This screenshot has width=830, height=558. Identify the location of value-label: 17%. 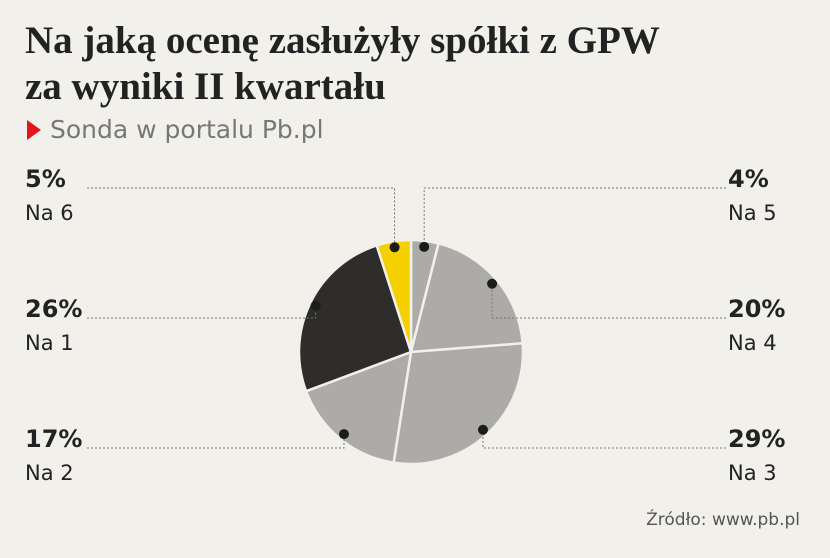
(53, 439).